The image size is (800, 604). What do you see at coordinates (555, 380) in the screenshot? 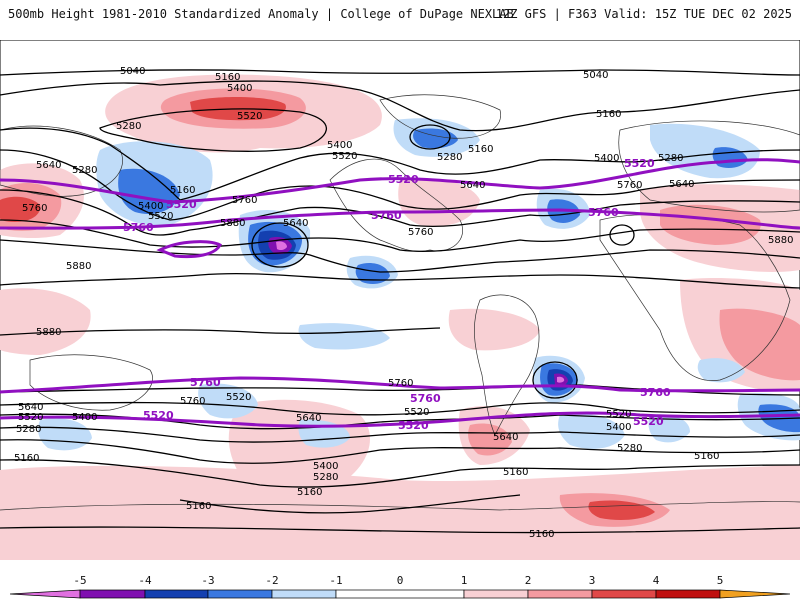
I see `contour-closed-low-sa` at bounding box center [555, 380].